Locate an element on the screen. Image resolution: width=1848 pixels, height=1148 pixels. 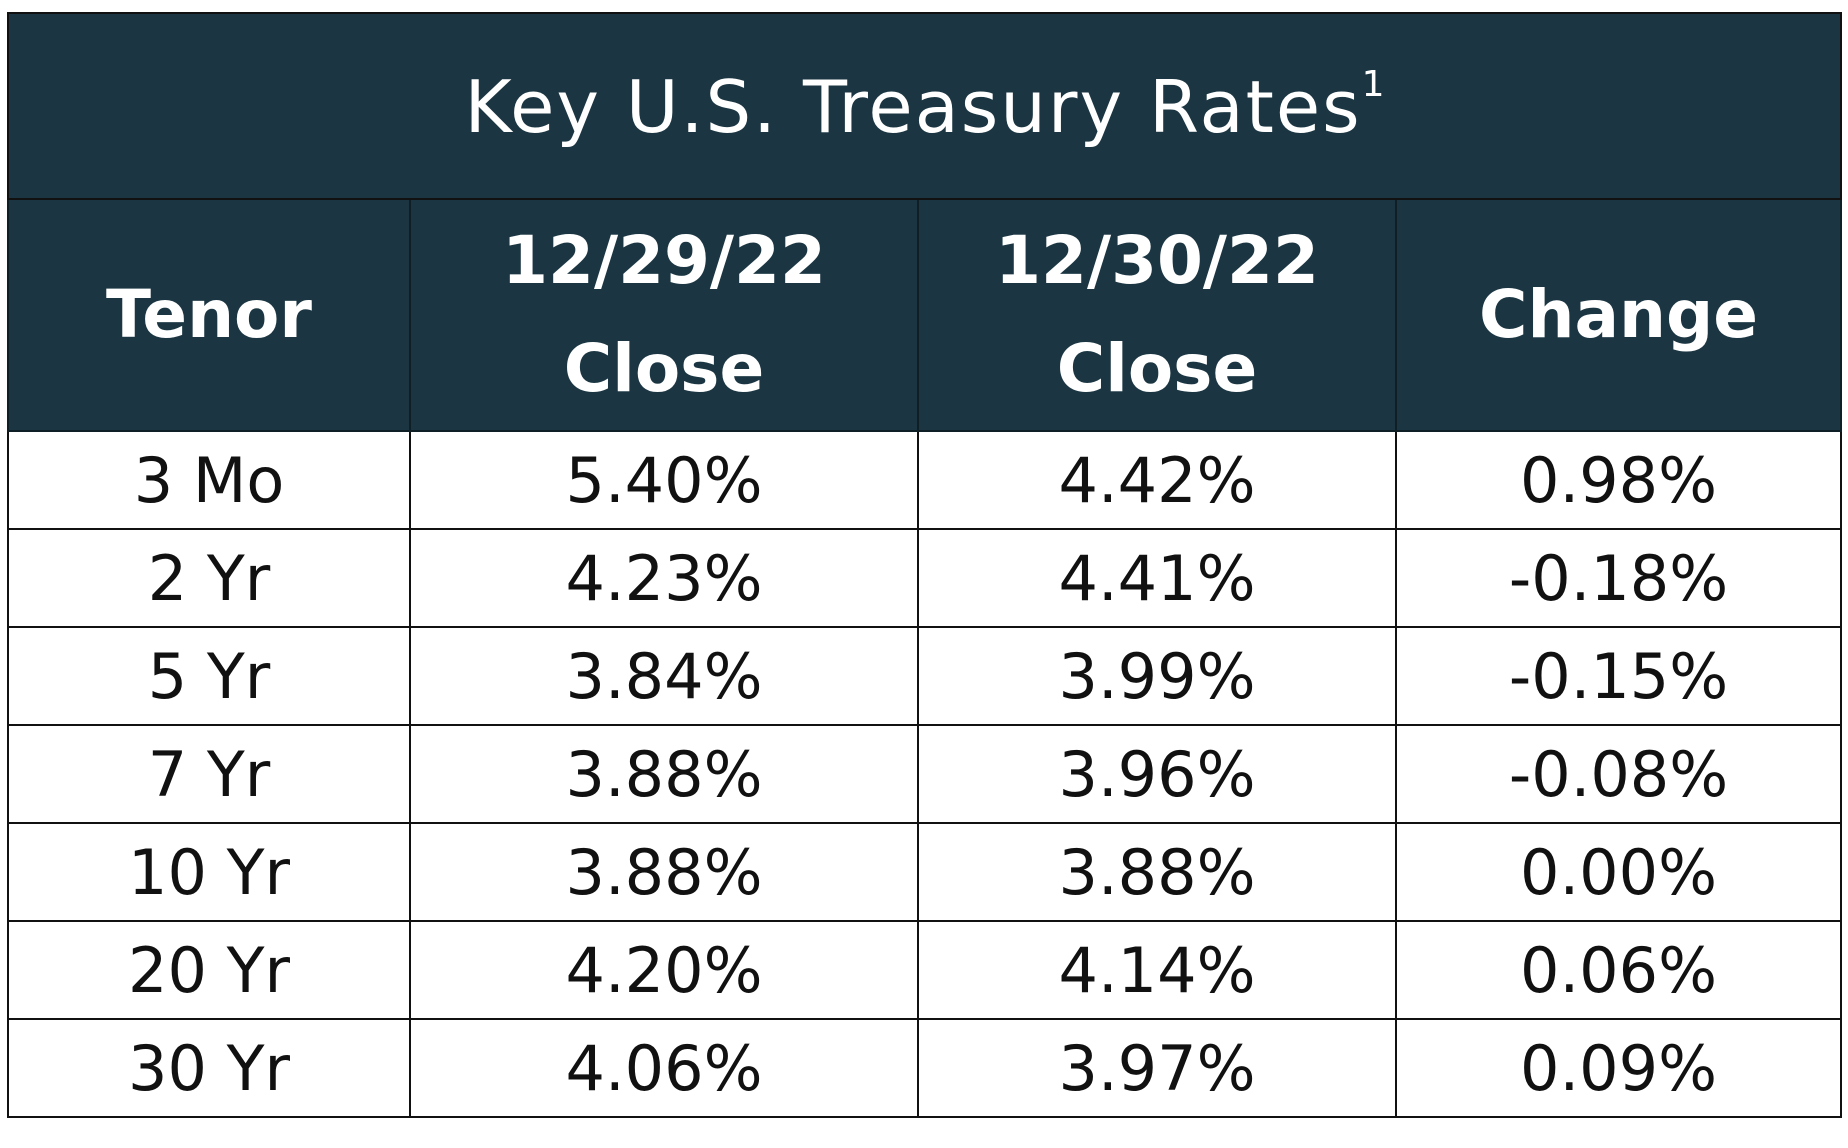
prev-close-cell: 3.84% is located at coordinates (664, 676).